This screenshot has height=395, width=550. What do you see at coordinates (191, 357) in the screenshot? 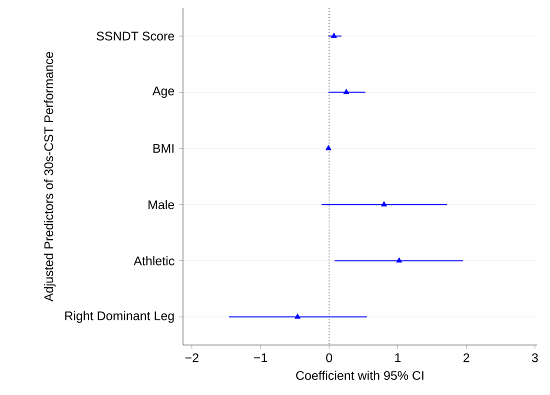
I see `x-tick-label: −2` at bounding box center [191, 357].